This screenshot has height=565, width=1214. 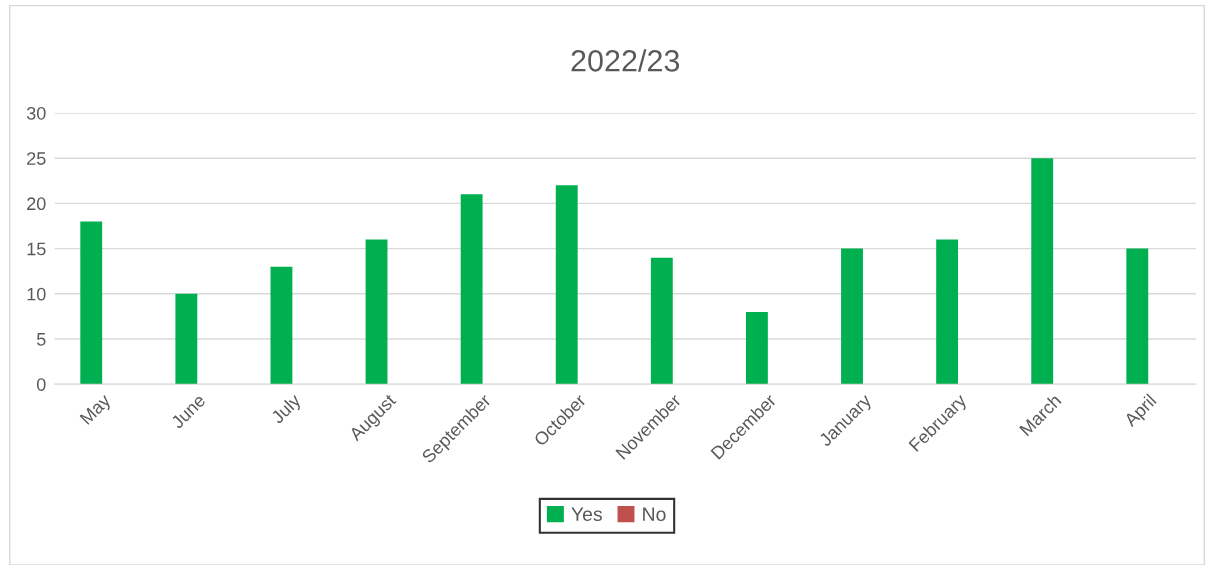 I want to click on chart-title: 2022/23, so click(x=625, y=60).